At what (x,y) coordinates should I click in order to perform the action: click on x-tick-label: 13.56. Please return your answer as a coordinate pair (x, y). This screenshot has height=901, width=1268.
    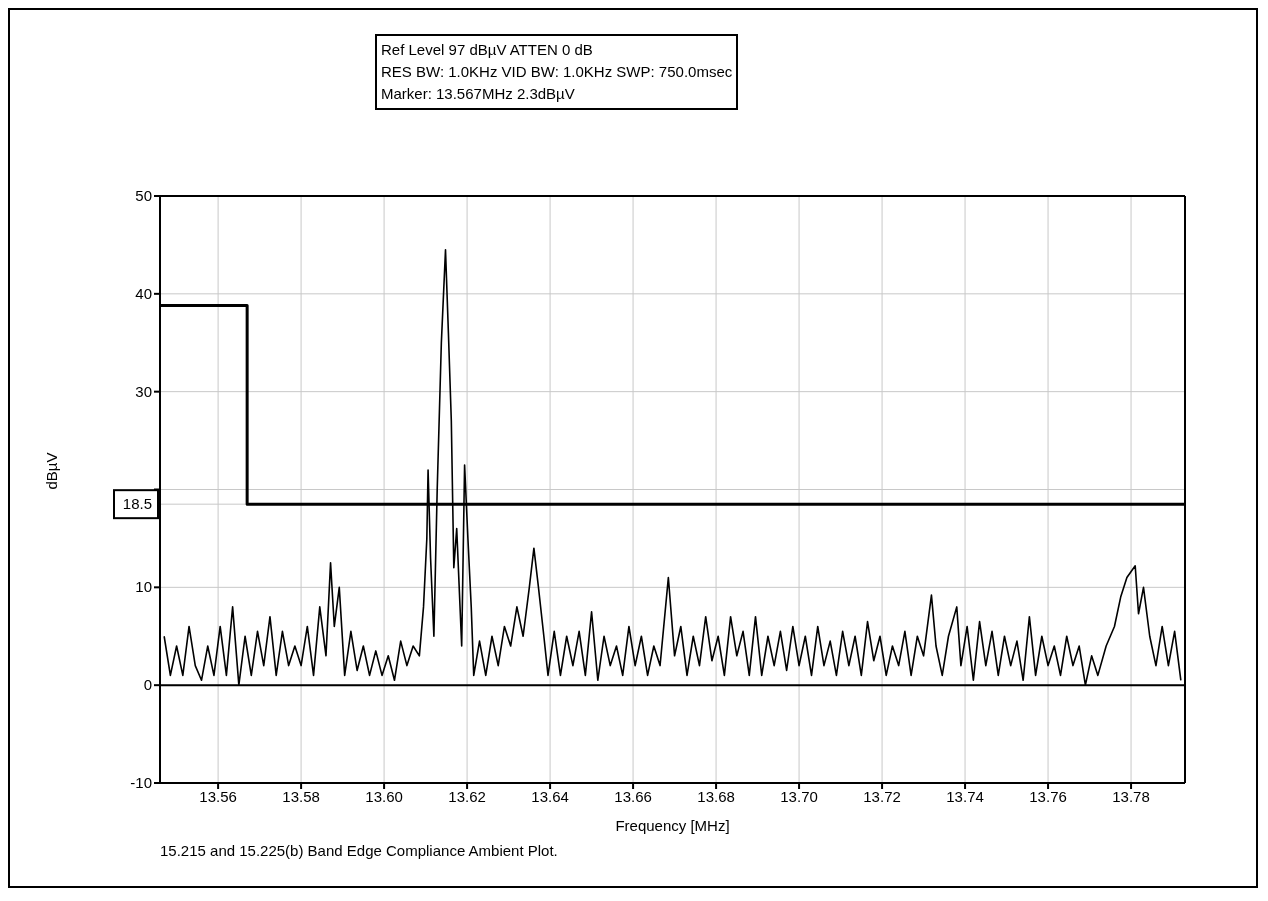
    Looking at the image, I should click on (218, 796).